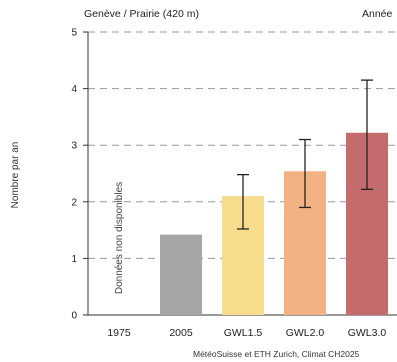  What do you see at coordinates (367, 134) in the screenshot?
I see `error-bar-GWL3.0` at bounding box center [367, 134].